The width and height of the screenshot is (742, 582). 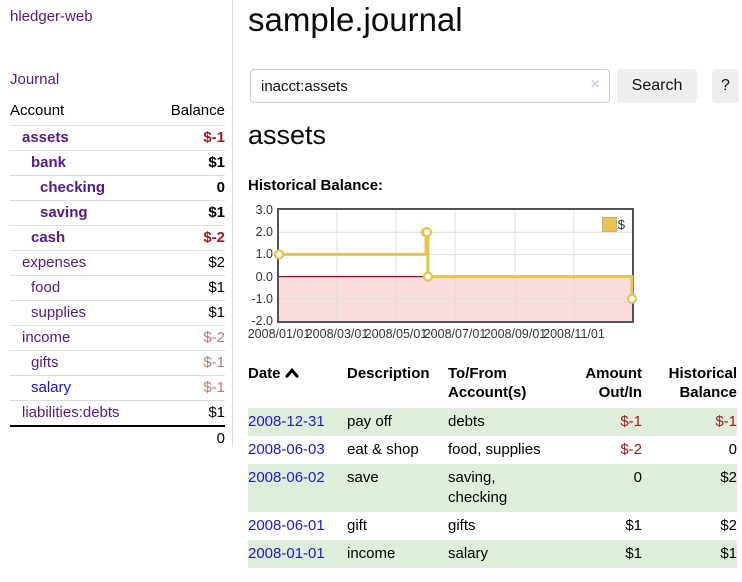 I want to click on account-link: income, so click(x=46, y=337).